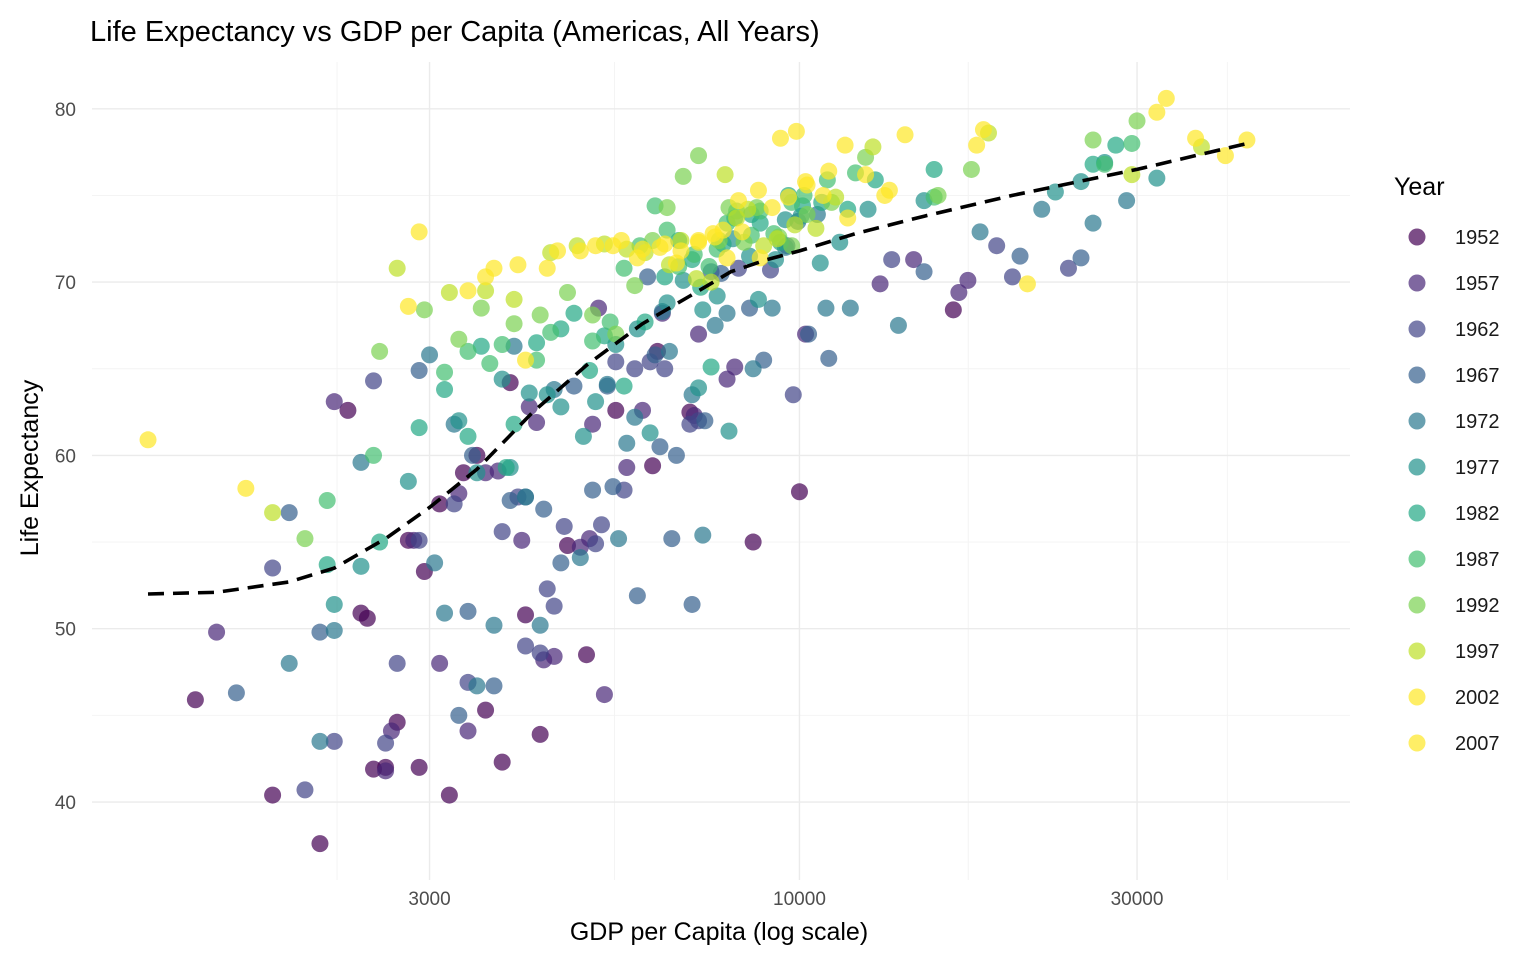  What do you see at coordinates (1454, 606) in the screenshot?
I see `legend-item-1992: 1992` at bounding box center [1454, 606].